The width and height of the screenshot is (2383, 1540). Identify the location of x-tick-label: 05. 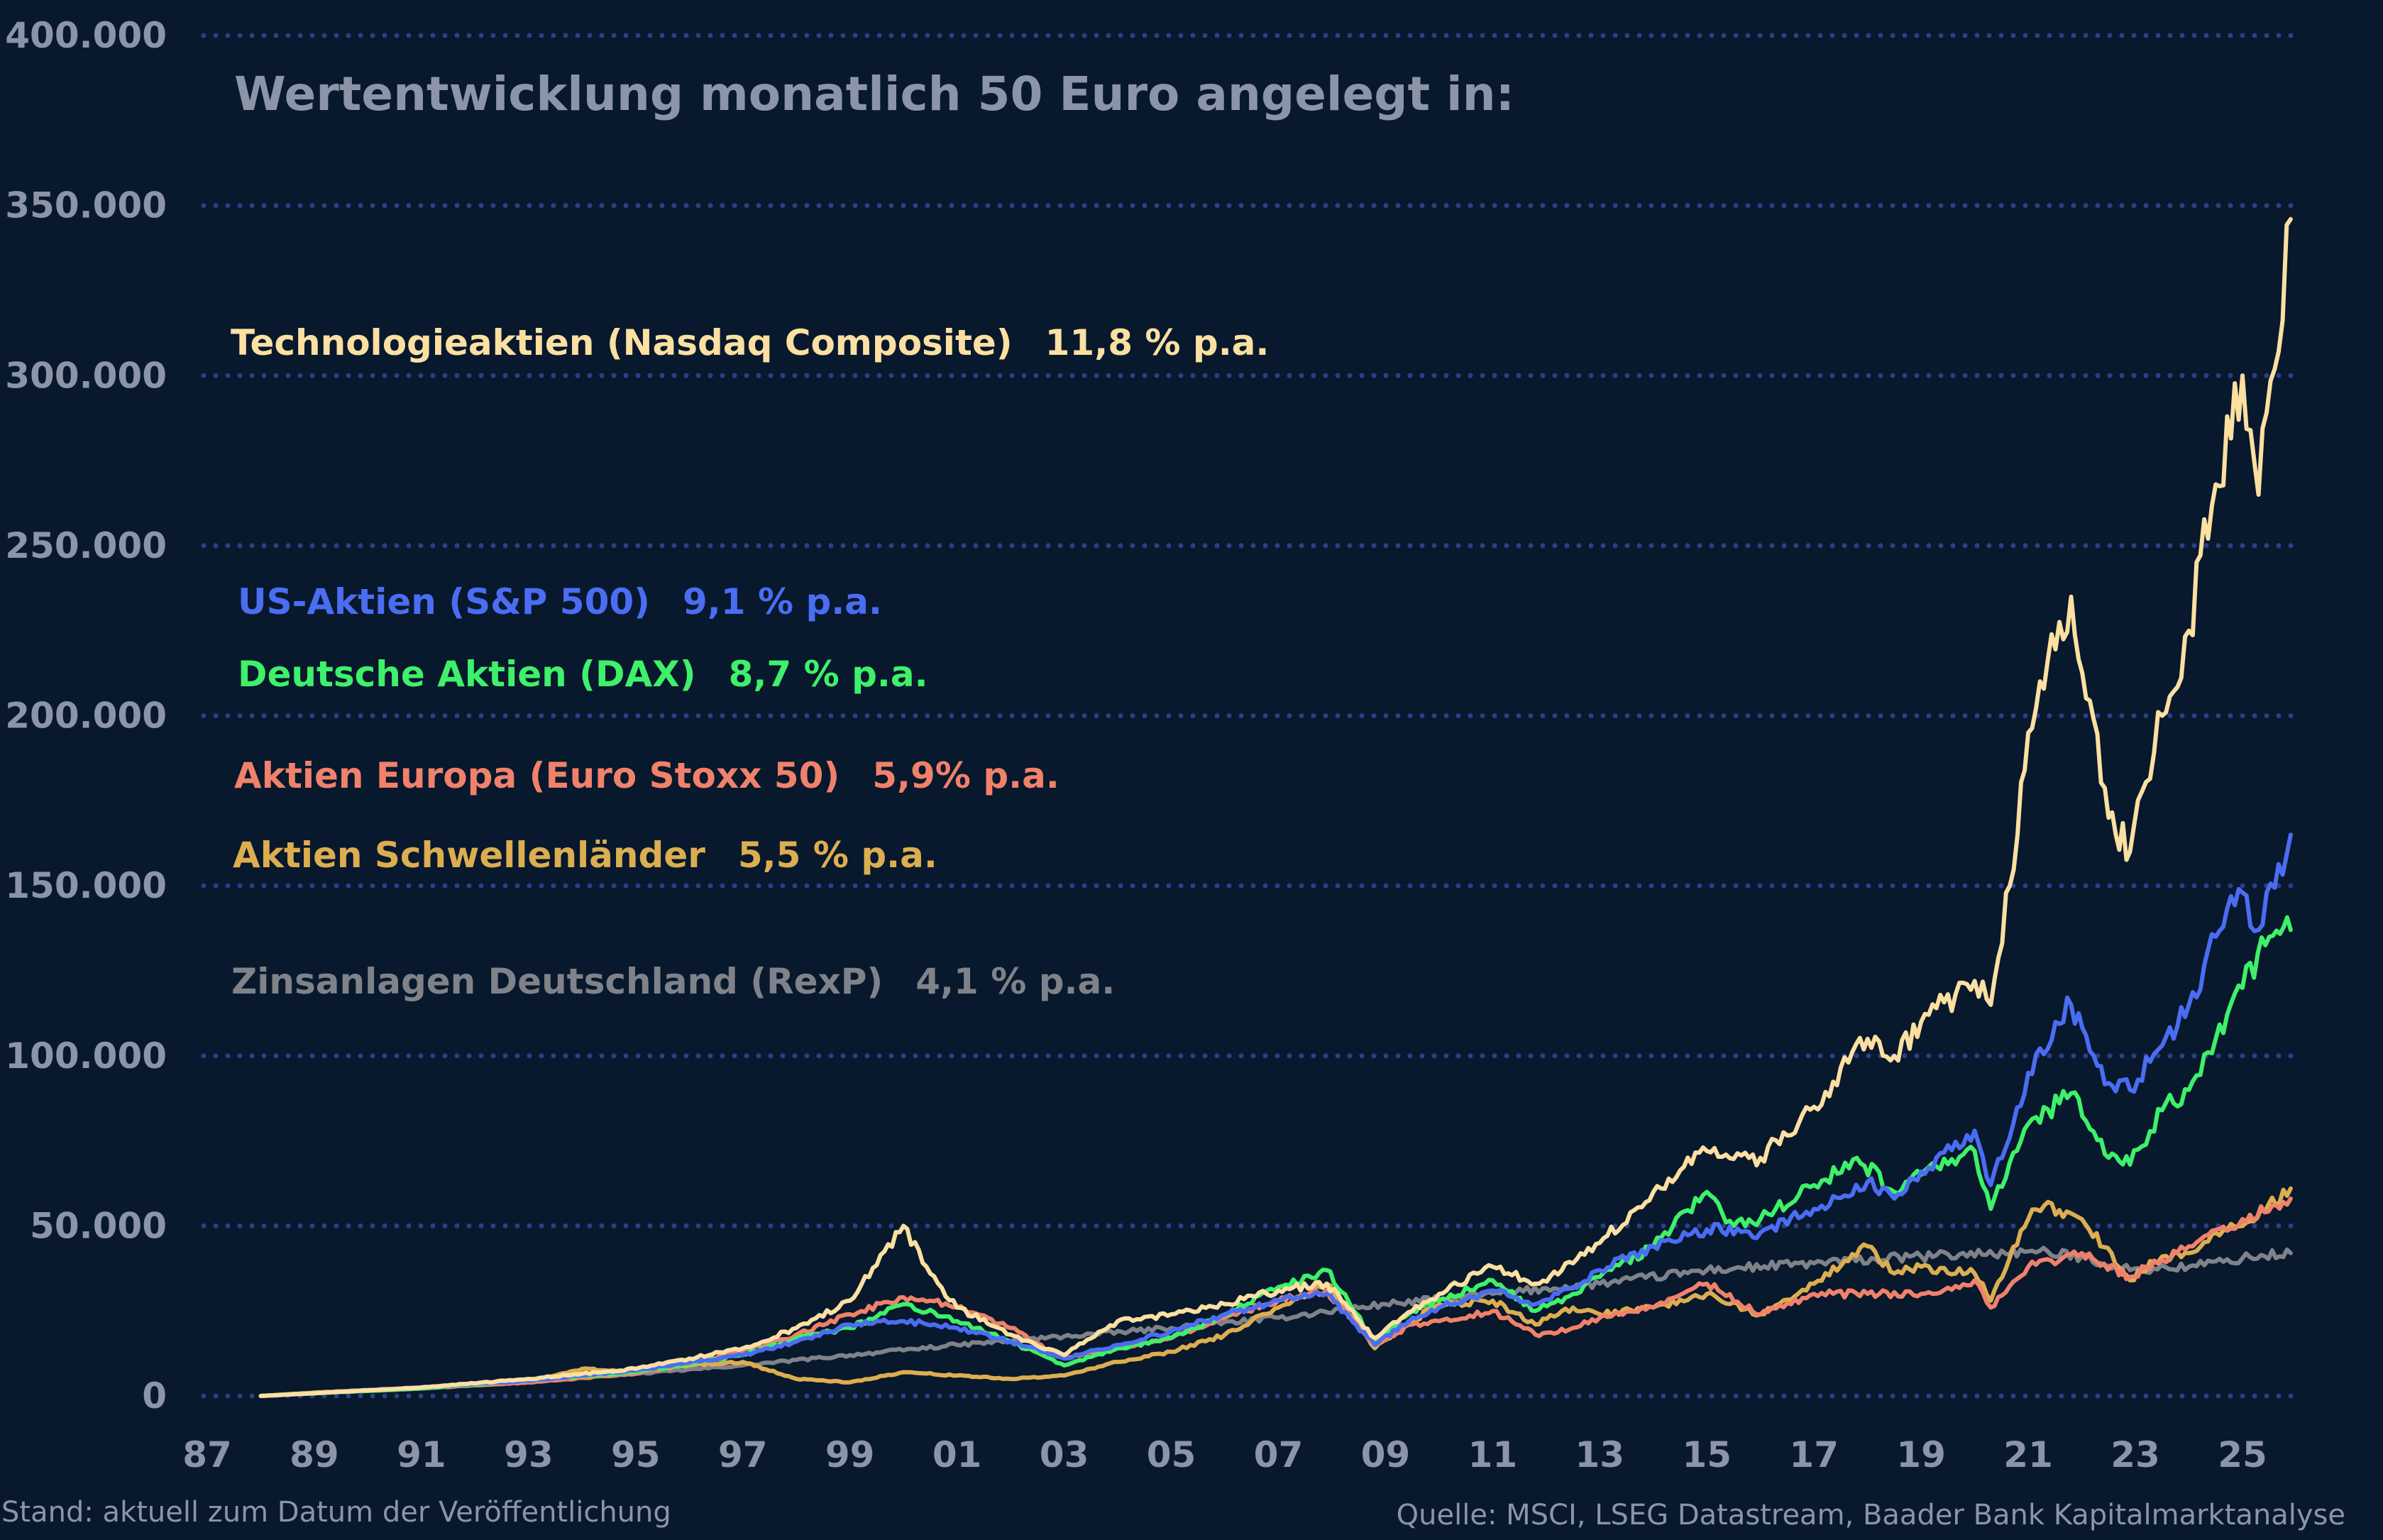
(1171, 1455).